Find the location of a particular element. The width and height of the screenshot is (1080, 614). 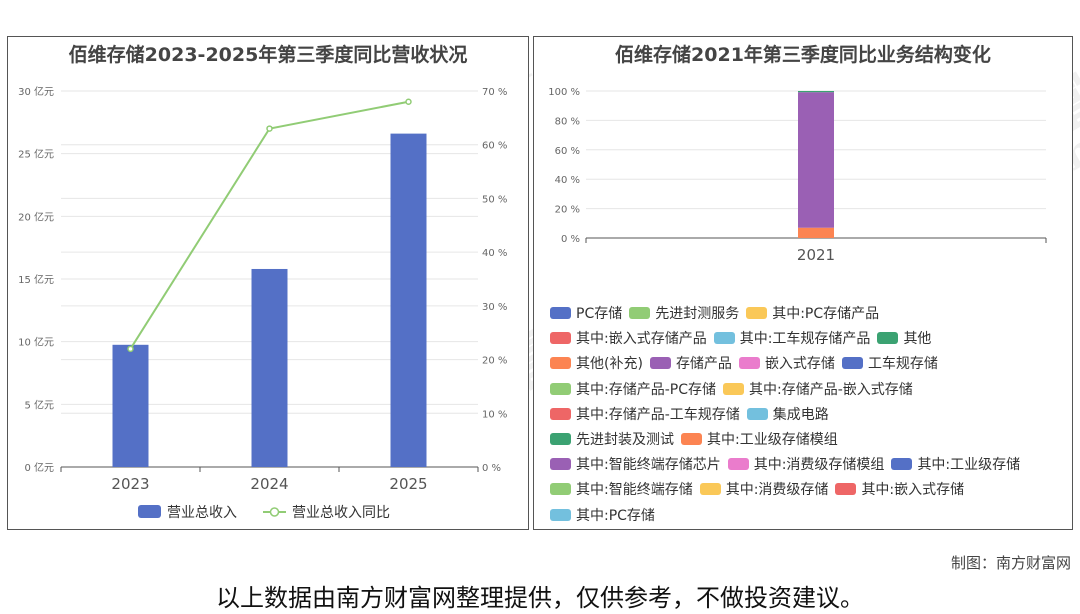

legend-label: 其中:智能终端存储芯片 is located at coordinates (648, 465).